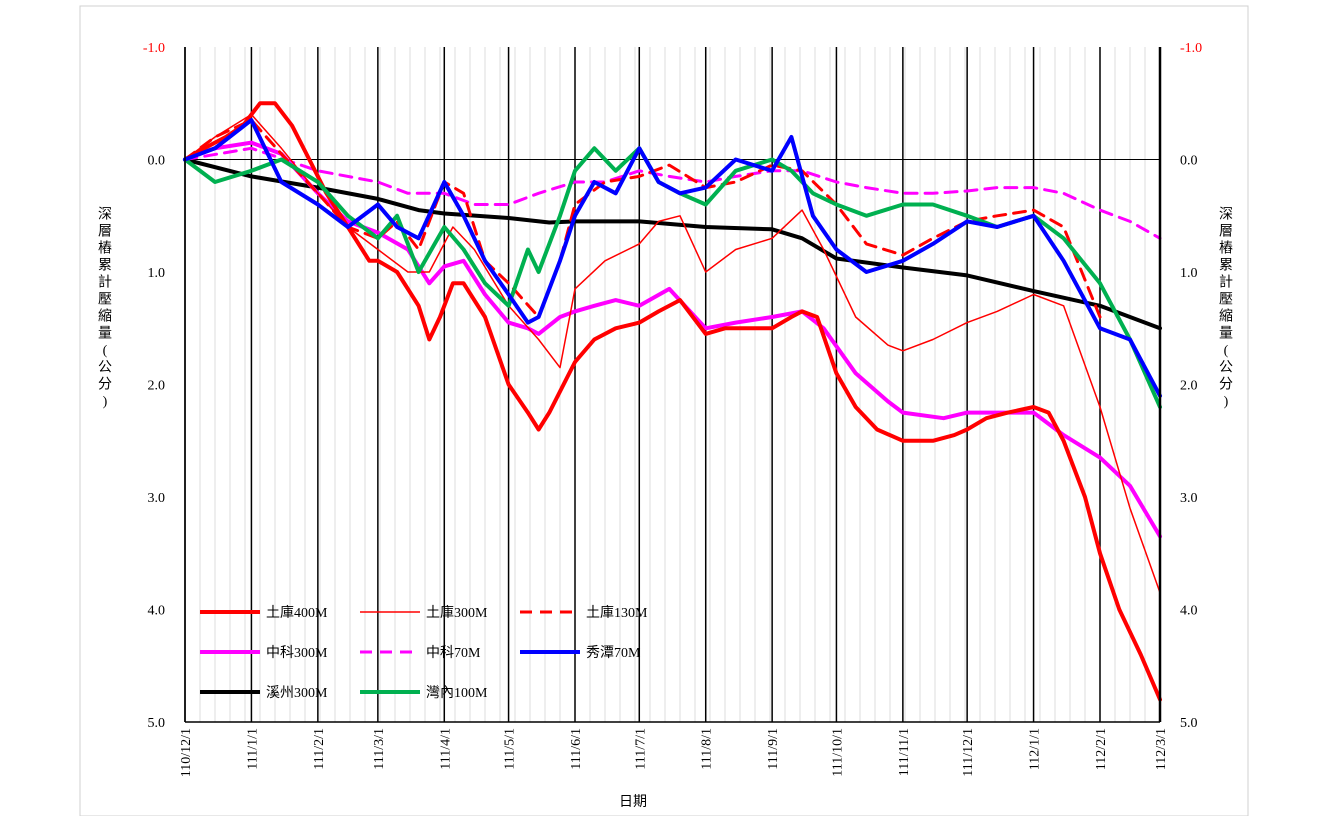 Image resolution: width=1329 pixels, height=816 pixels. I want to click on x-tick-label: 112/3/1, so click(1161, 749).